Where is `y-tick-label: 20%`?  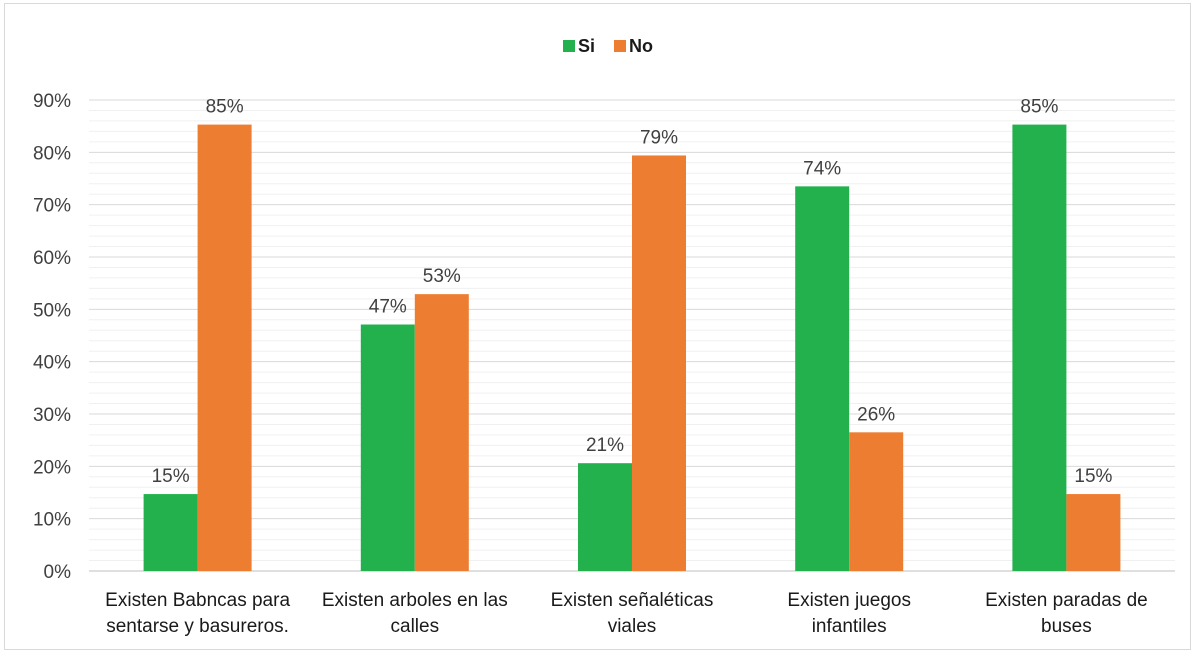 y-tick-label: 20% is located at coordinates (52, 467).